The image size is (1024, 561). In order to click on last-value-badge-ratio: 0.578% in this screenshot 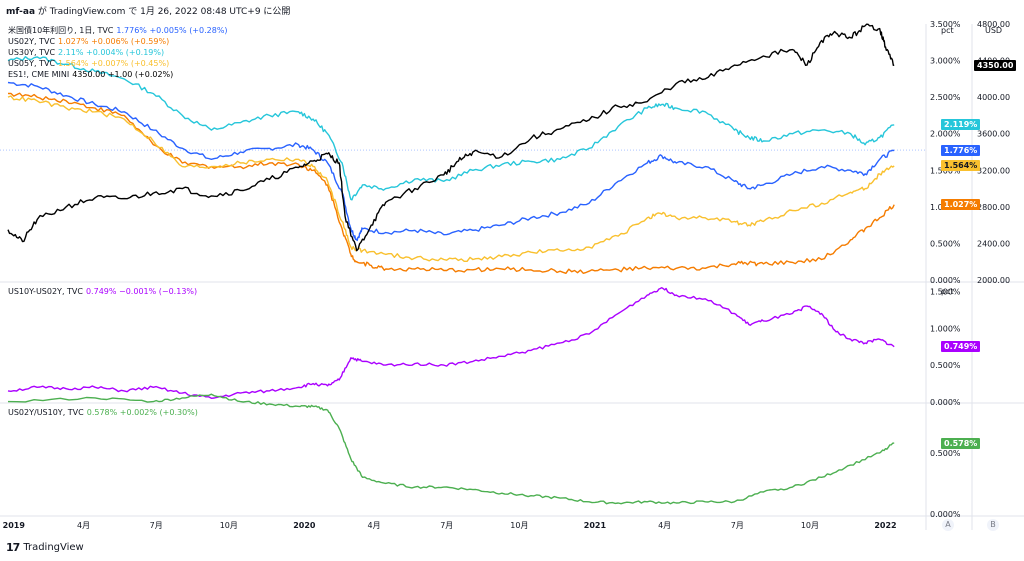, I will do `click(961, 443)`.